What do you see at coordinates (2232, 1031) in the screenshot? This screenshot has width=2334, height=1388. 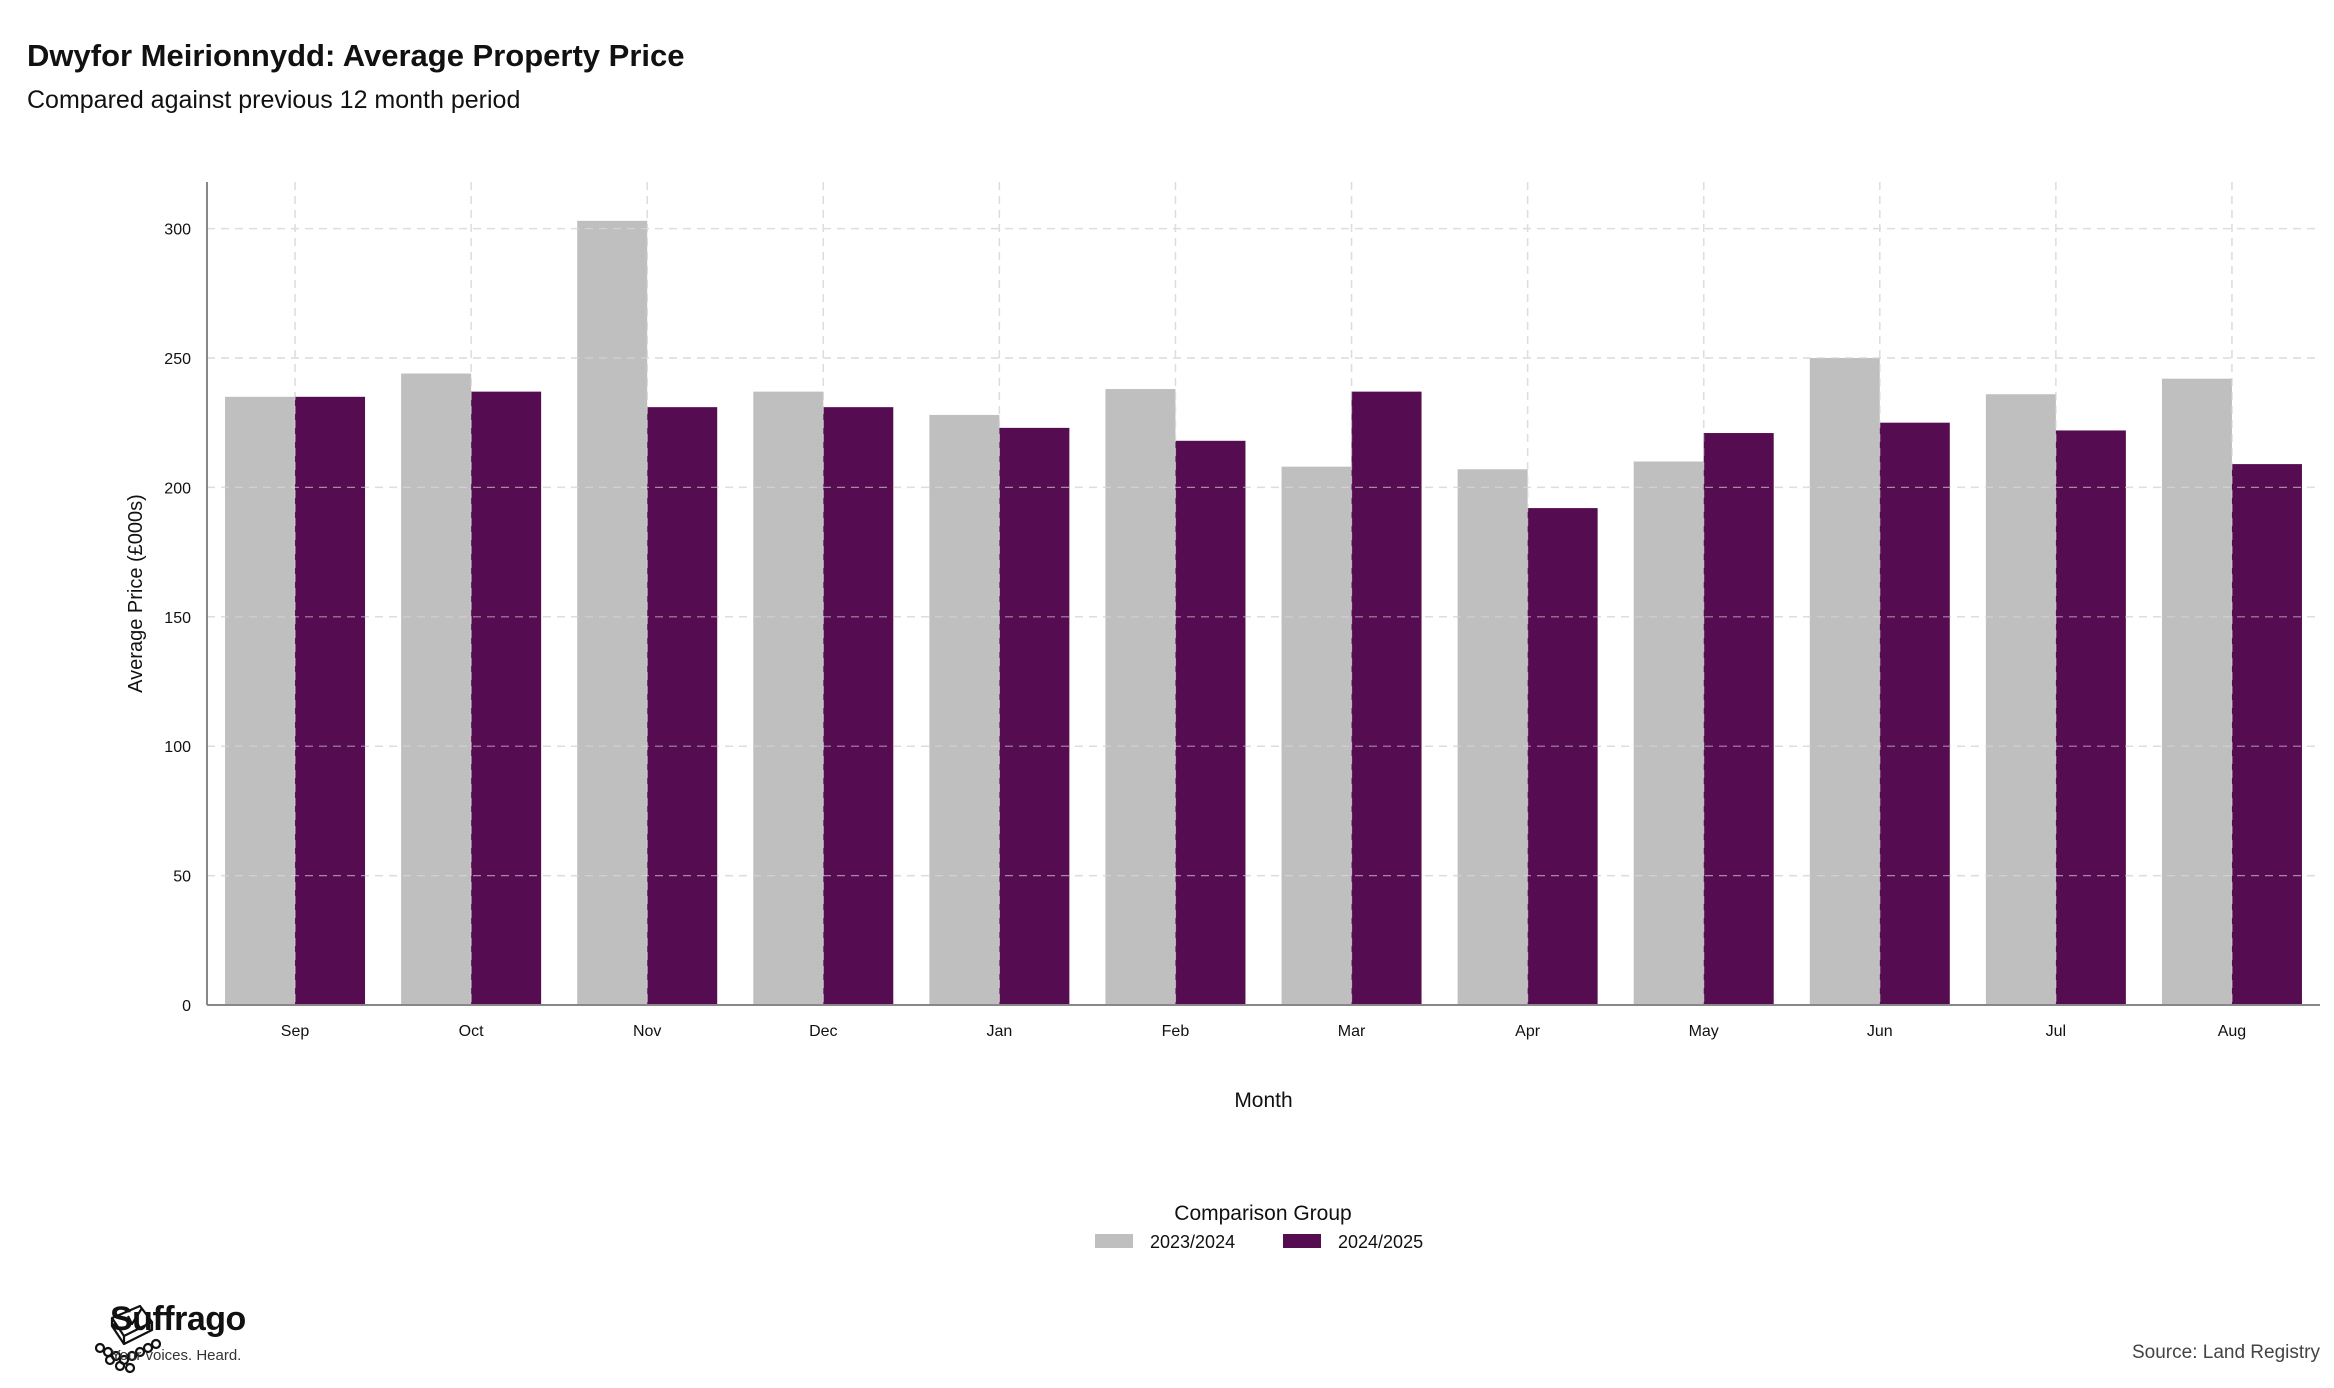 I see `x-tick-label: Aug` at bounding box center [2232, 1031].